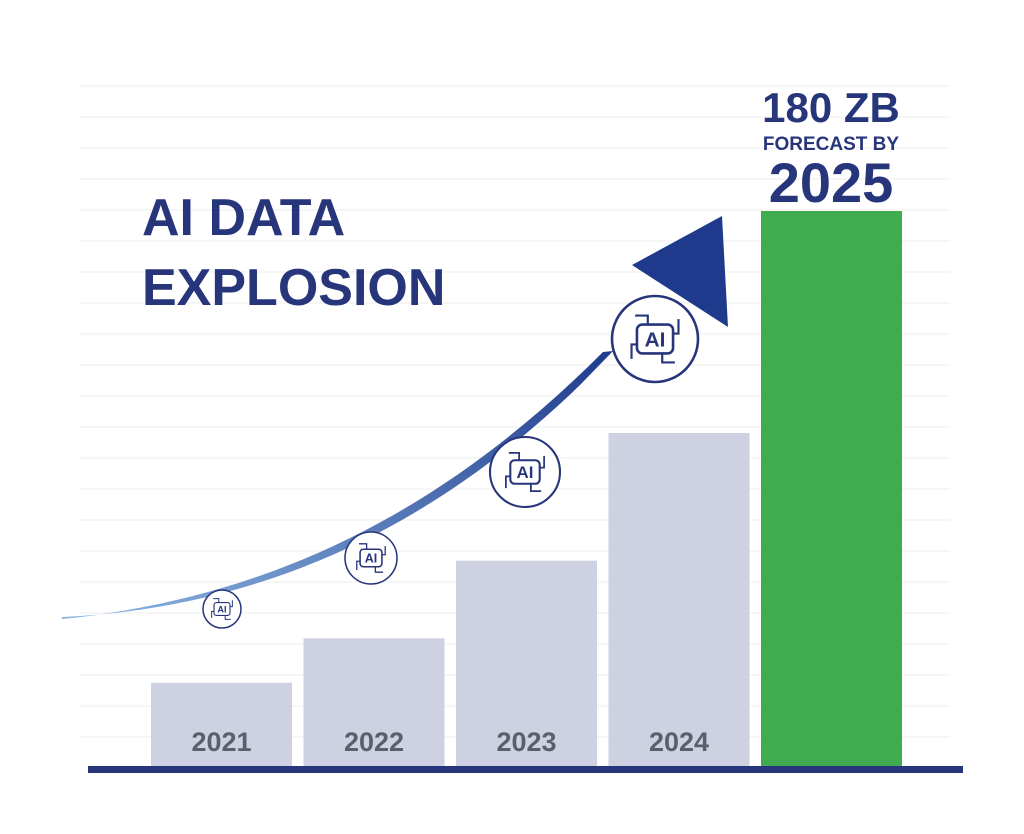  I want to click on title-line-2: EXPLOSION, so click(293, 288).